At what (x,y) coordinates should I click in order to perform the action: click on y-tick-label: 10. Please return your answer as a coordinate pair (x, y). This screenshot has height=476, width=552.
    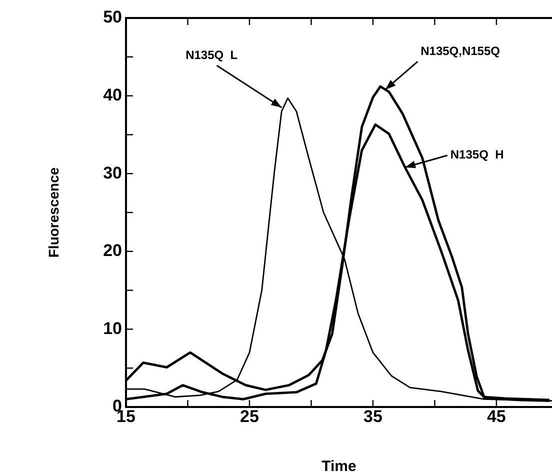
    Looking at the image, I should click on (112, 328).